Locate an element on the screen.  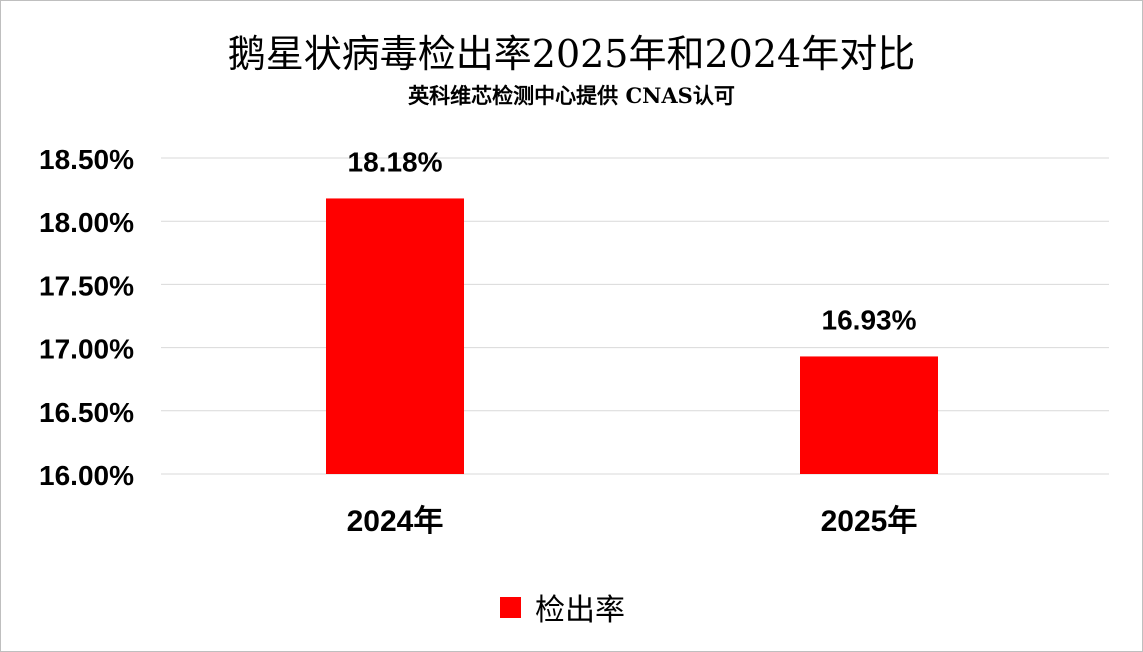
x-tick-label: 2025年 is located at coordinates (869, 521).